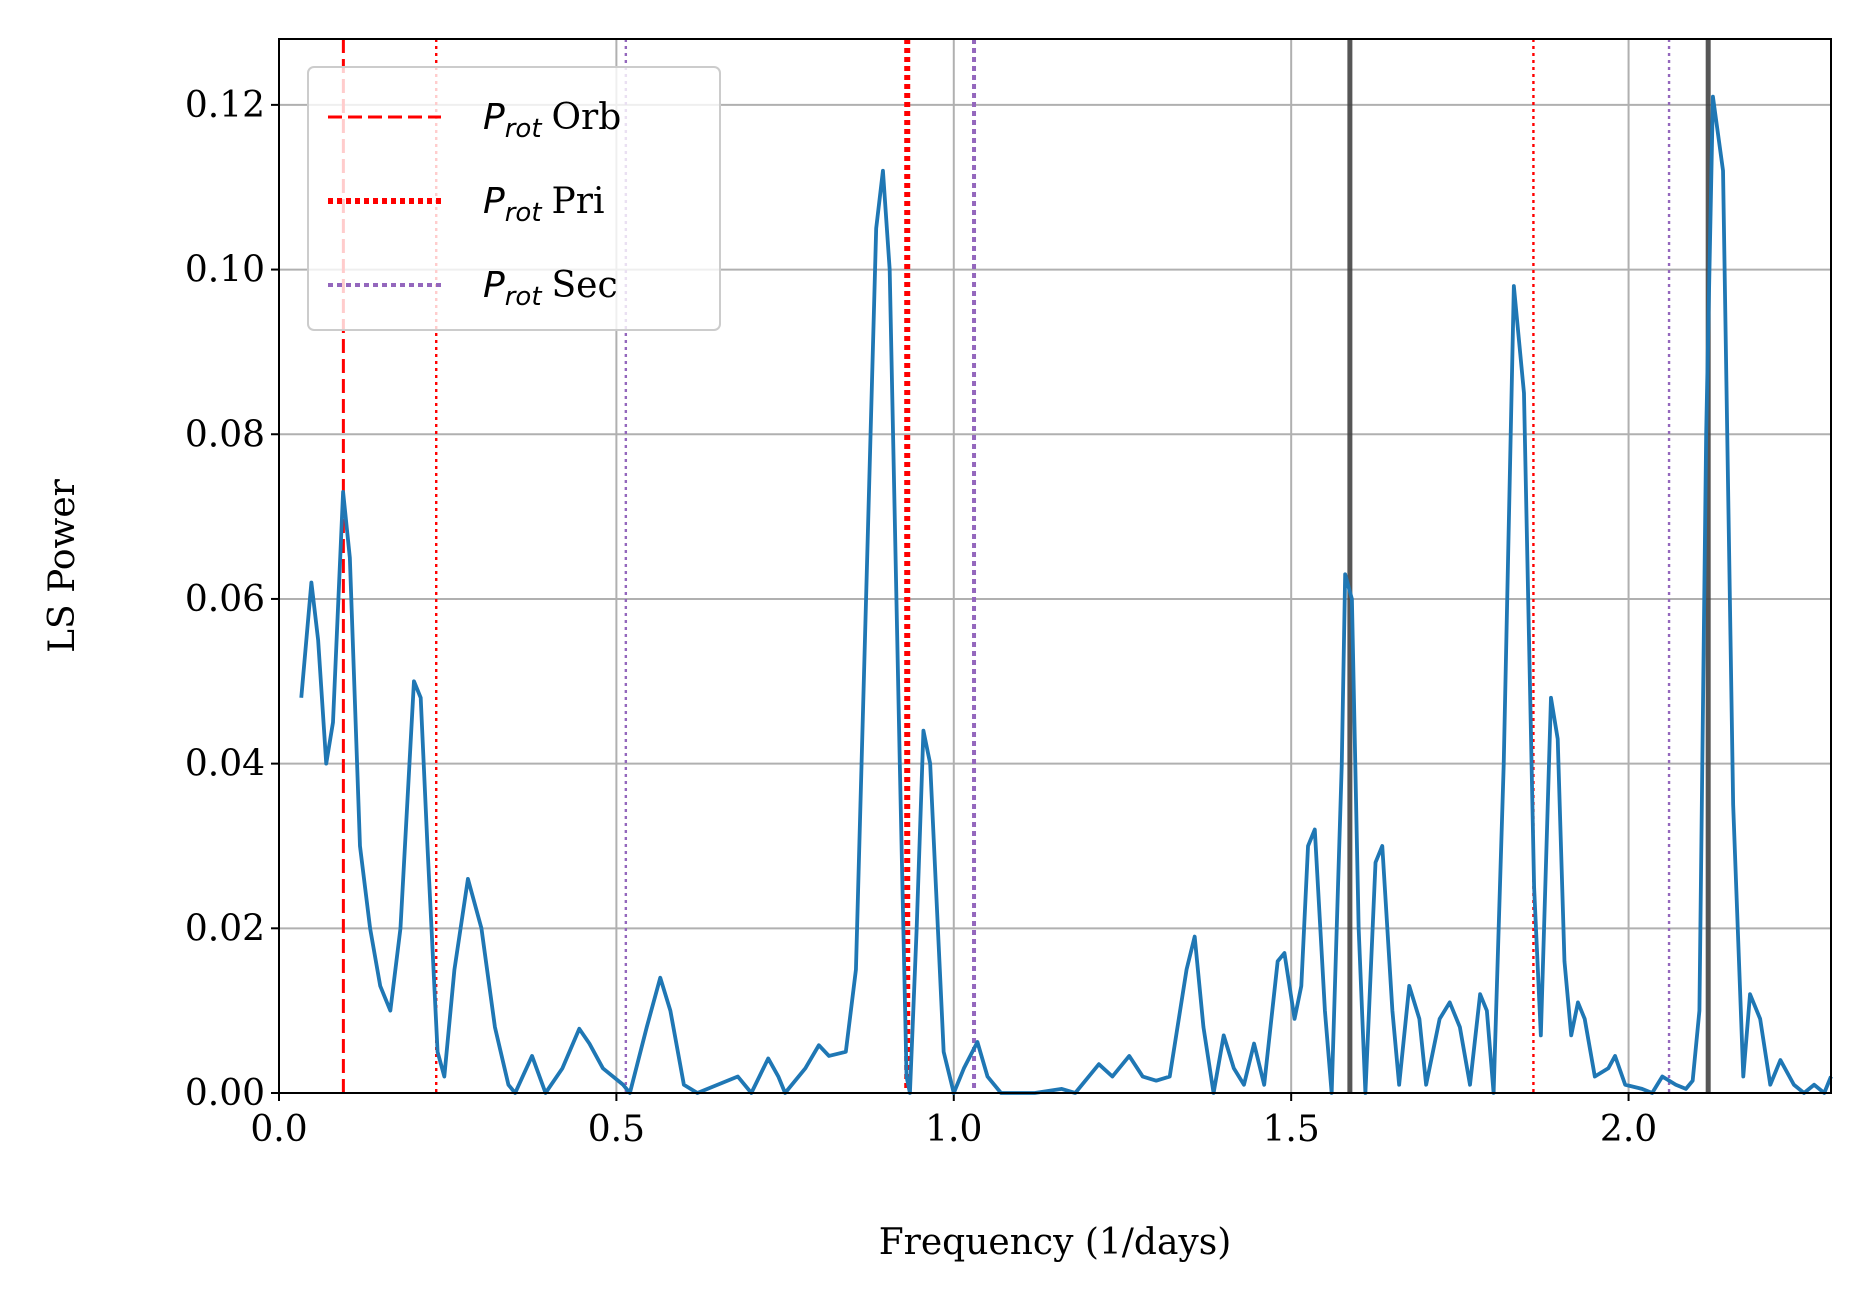  Describe the element at coordinates (225, 105) in the screenshot. I see `y-tick-label: 0.12` at that location.